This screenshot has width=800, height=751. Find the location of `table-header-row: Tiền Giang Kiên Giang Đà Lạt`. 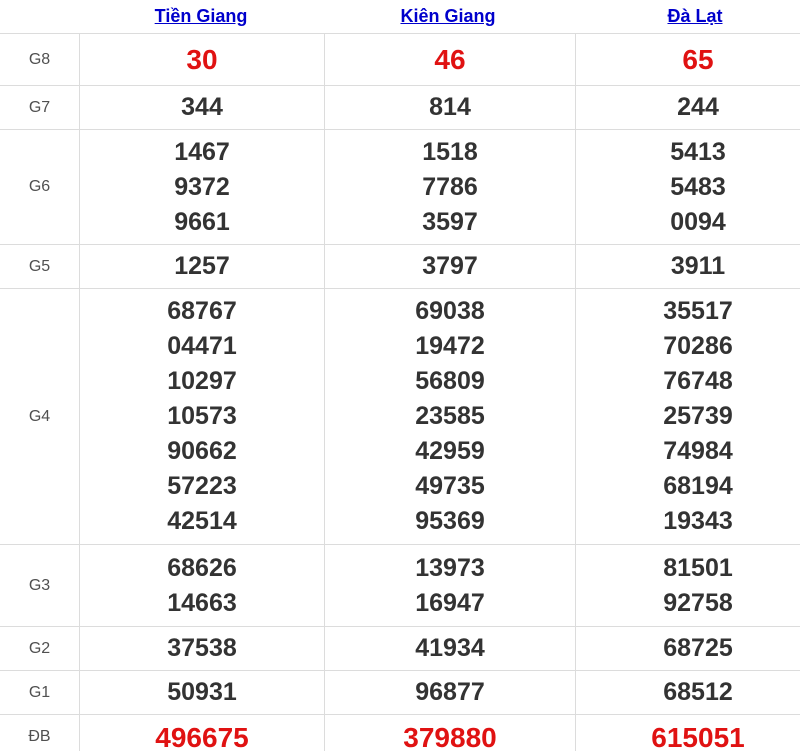

table-header-row: Tiền Giang Kiên Giang Đà Lạt is located at coordinates (400, 17).